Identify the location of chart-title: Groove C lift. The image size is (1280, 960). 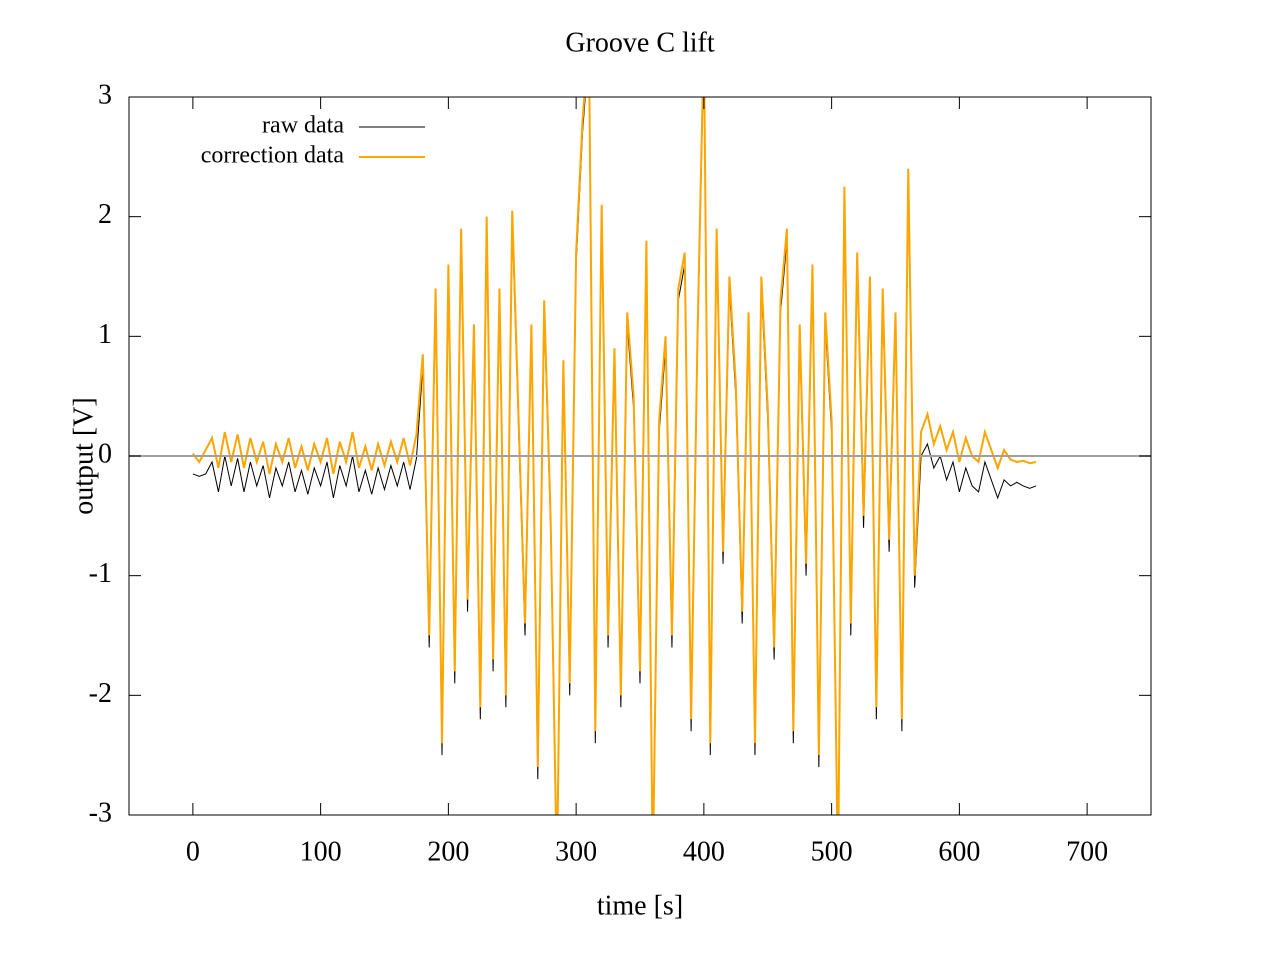
(640, 42).